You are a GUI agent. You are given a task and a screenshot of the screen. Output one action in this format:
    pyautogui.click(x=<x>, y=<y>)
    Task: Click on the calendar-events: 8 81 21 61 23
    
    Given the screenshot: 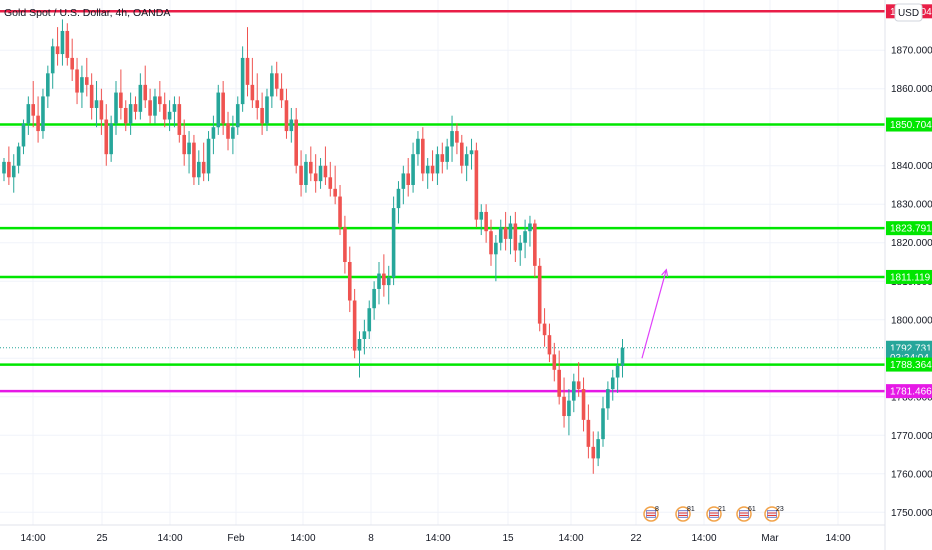 What is the action you would take?
    pyautogui.click(x=713, y=514)
    